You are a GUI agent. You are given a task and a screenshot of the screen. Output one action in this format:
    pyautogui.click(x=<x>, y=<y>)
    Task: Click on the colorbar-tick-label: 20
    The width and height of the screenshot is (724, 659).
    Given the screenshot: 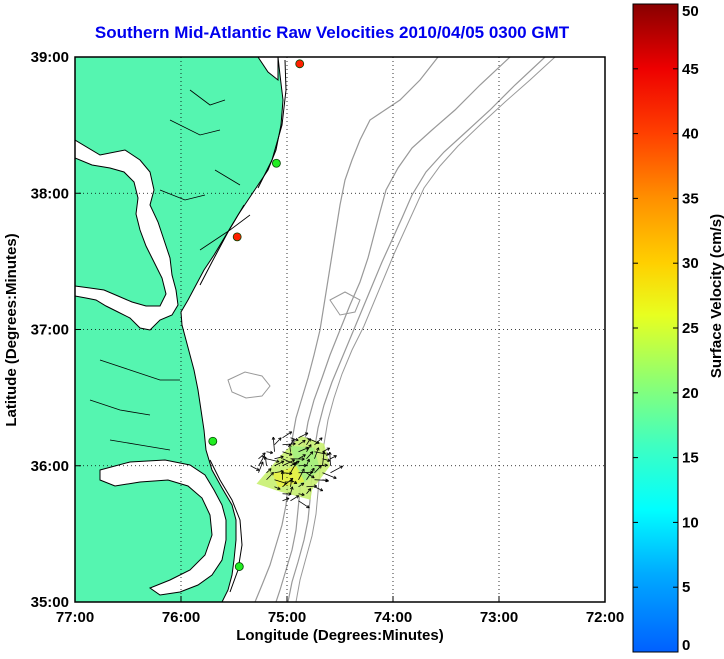 What is the action you would take?
    pyautogui.click(x=690, y=393)
    